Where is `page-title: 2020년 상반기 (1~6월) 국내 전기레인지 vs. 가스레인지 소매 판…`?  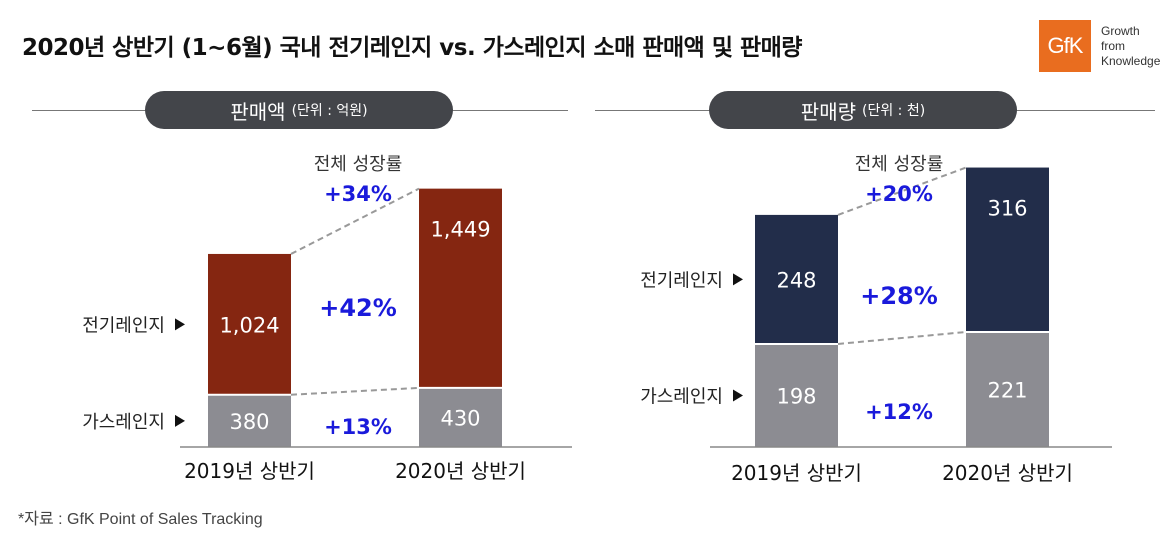 page-title: 2020년 상반기 (1~6월) 국내 전기레인지 vs. 가스레인지 소매 판… is located at coordinates (412, 48).